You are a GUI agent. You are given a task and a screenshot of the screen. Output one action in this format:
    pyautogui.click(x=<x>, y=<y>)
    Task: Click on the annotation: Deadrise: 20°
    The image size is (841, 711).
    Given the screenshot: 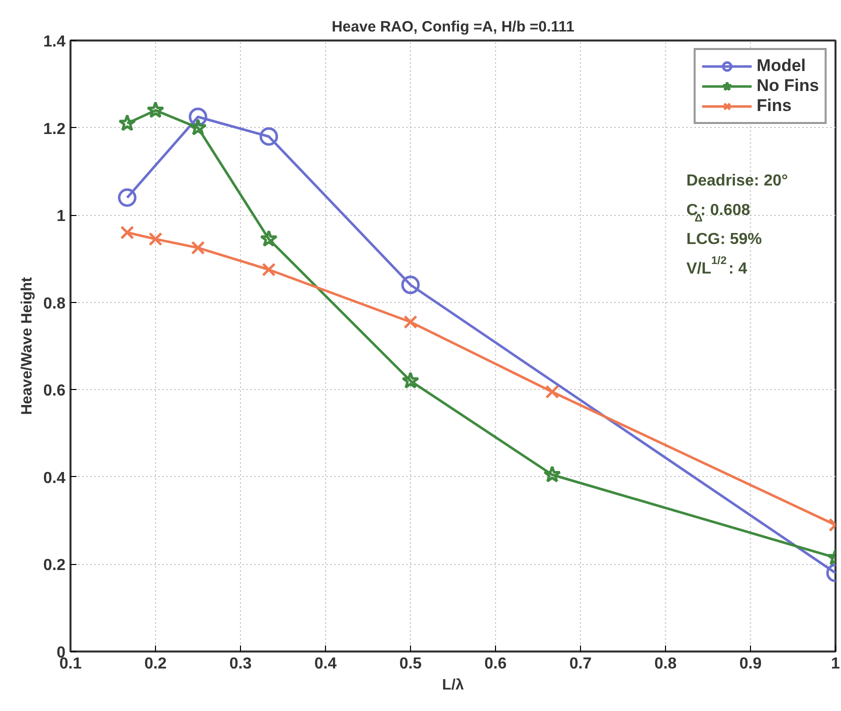 What is the action you would take?
    pyautogui.click(x=737, y=181)
    